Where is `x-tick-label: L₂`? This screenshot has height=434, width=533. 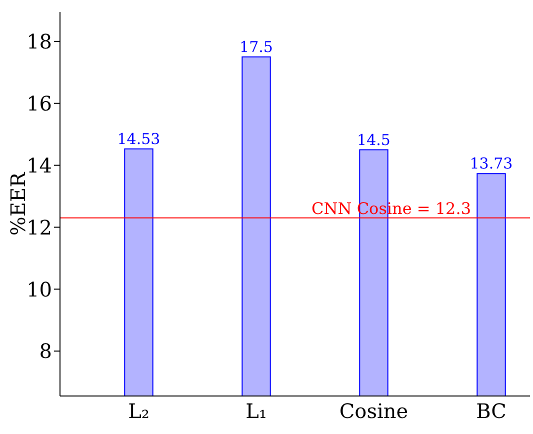
x-tick-label: L₂ is located at coordinates (139, 411).